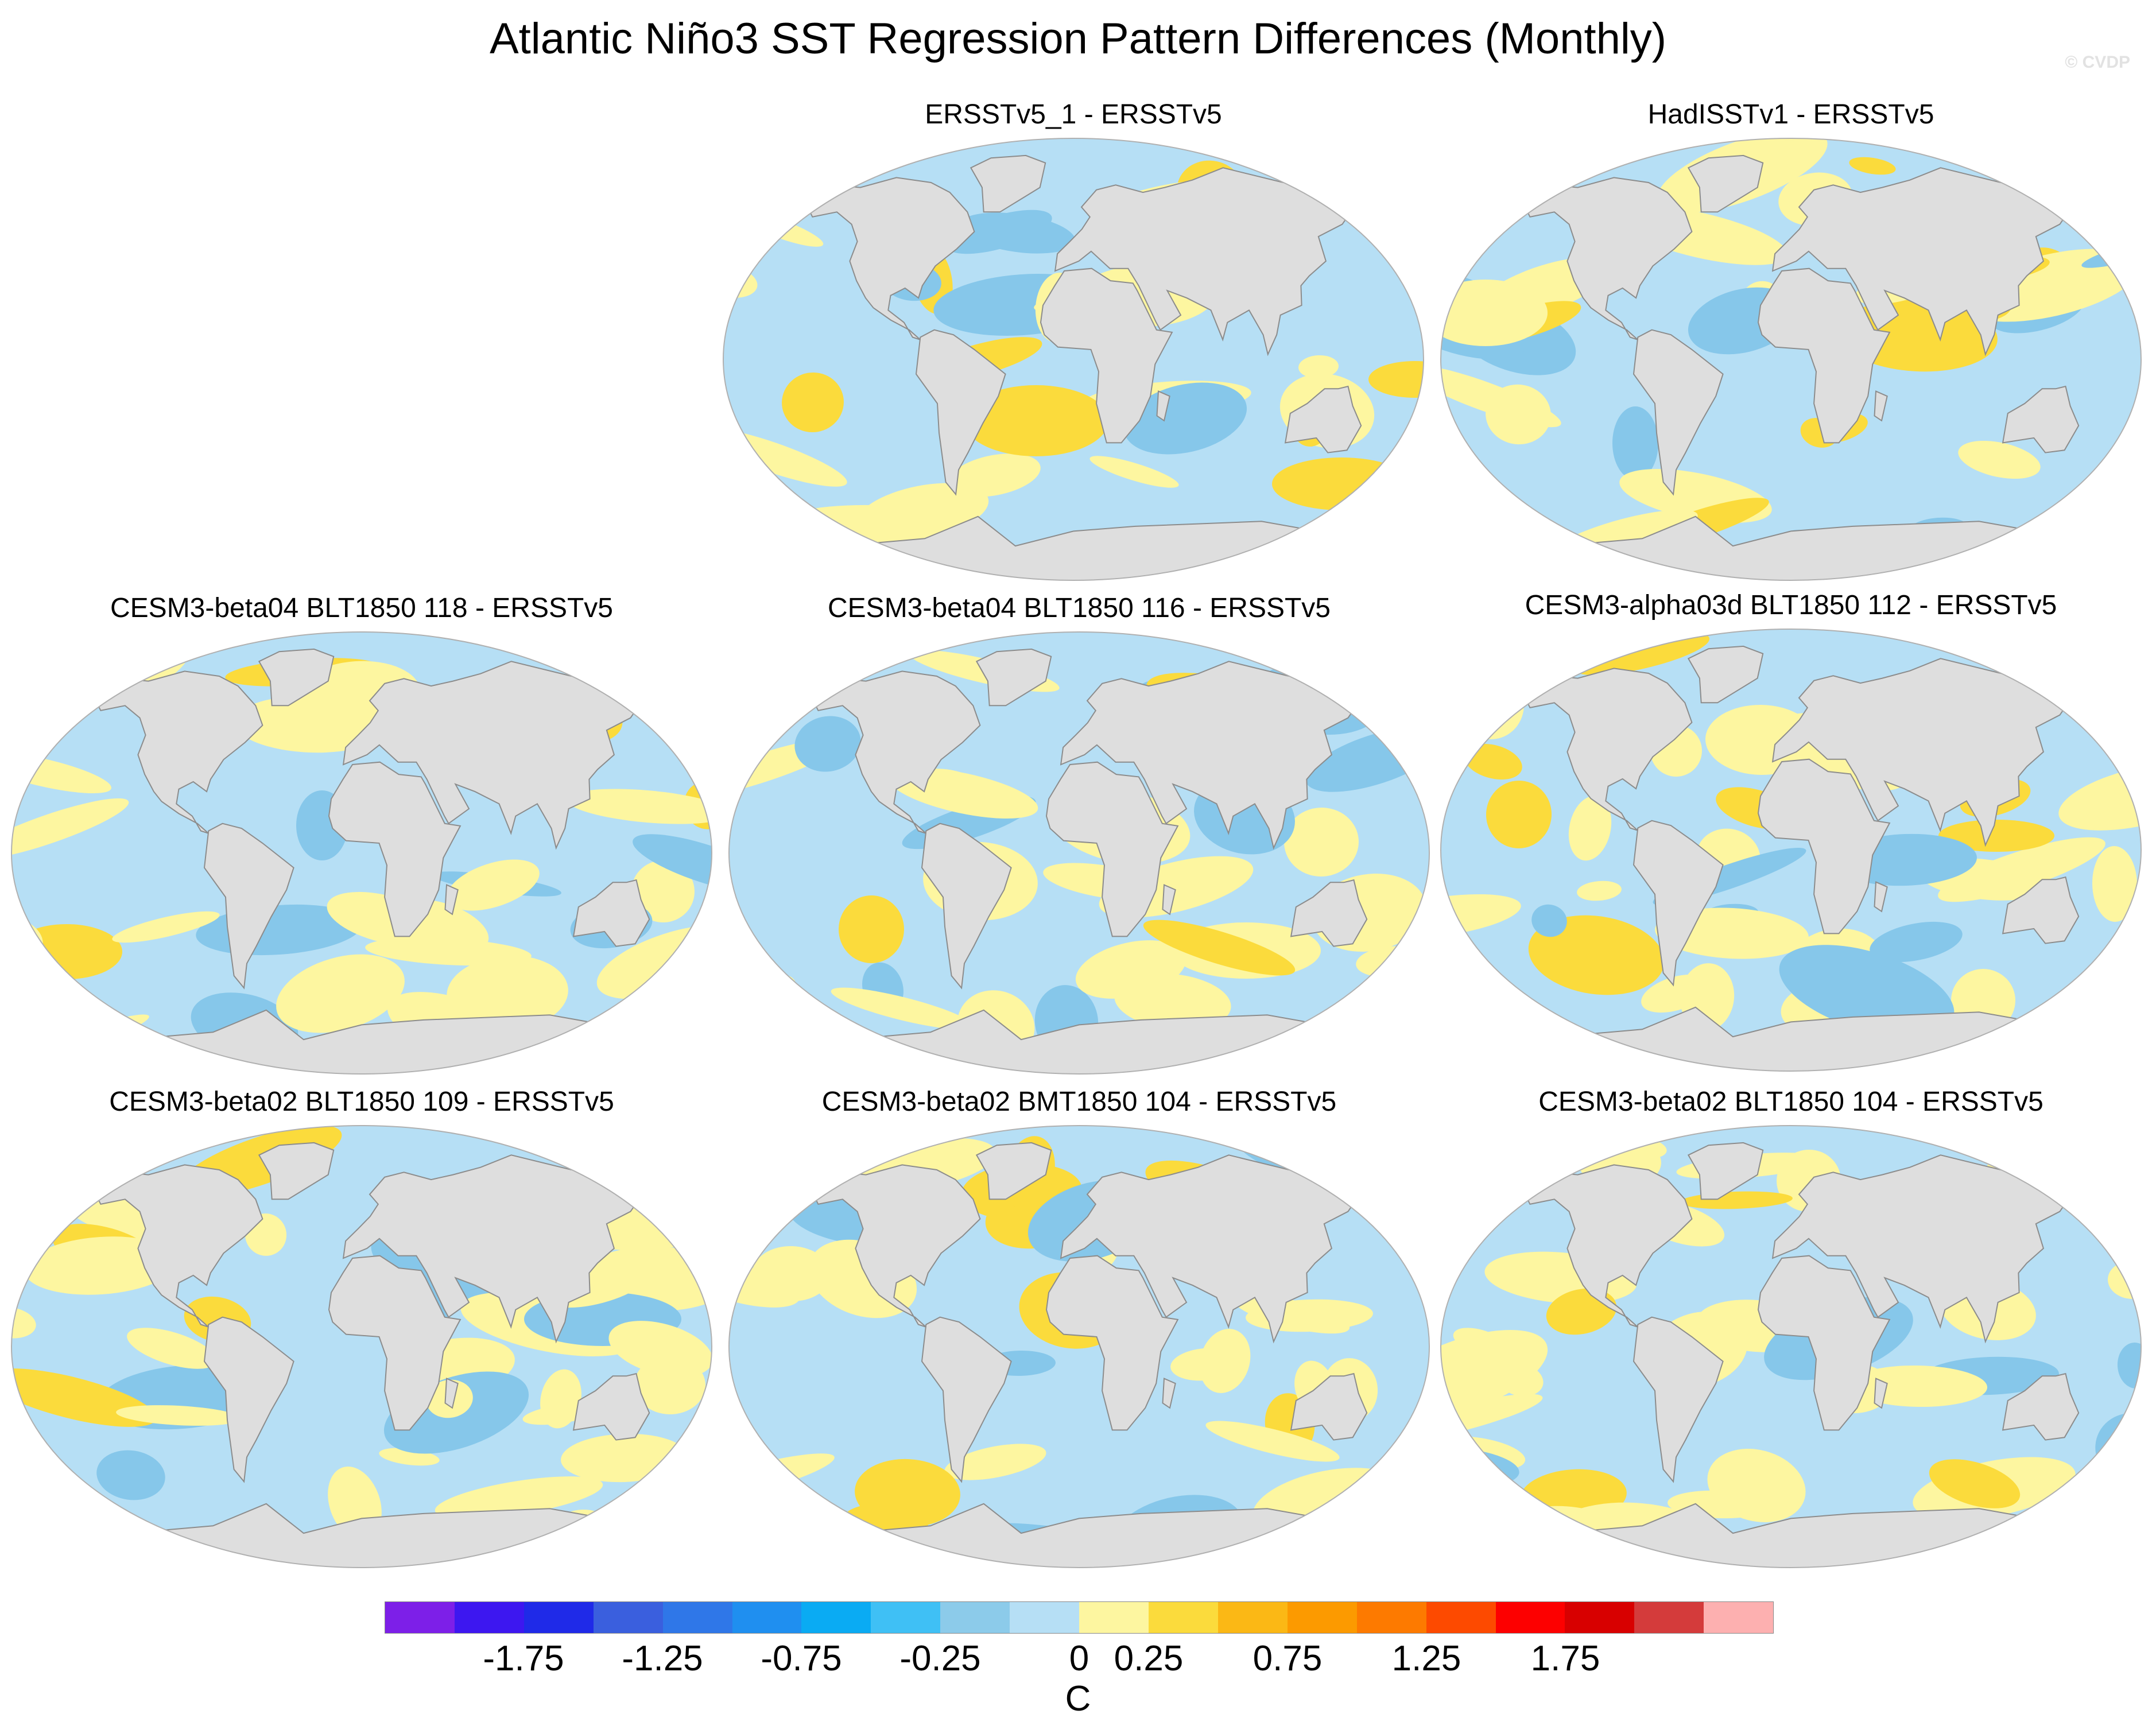 The width and height of the screenshot is (2156, 1726). I want to click on map-panel-ersstv5-1: ERSSTv5_1 - ERSSTv5, so click(1073, 341).